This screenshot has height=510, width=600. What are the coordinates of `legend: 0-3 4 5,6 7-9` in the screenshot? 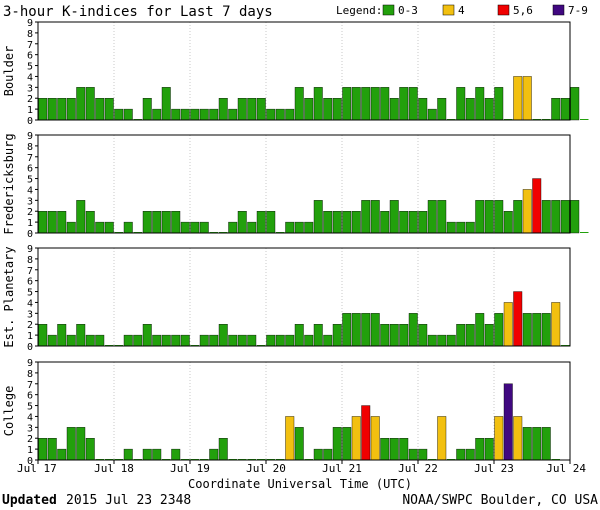 It's located at (485, 10).